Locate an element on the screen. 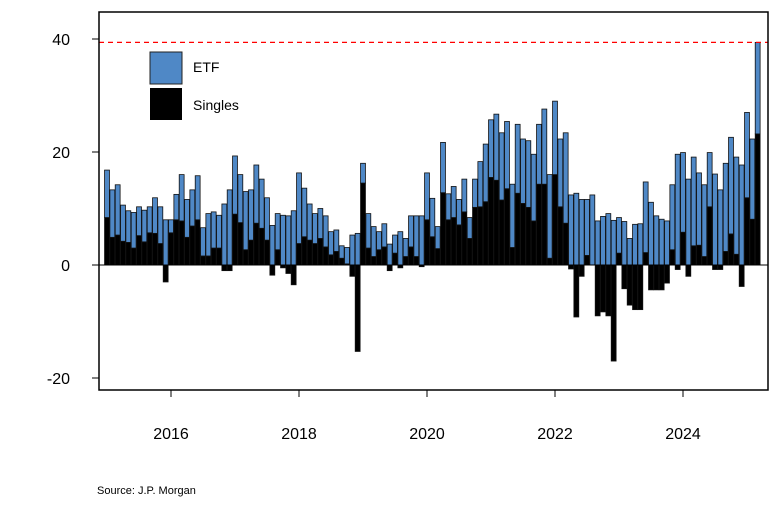 The image size is (780, 511). legend-label-etf: ETF is located at coordinates (206, 67).